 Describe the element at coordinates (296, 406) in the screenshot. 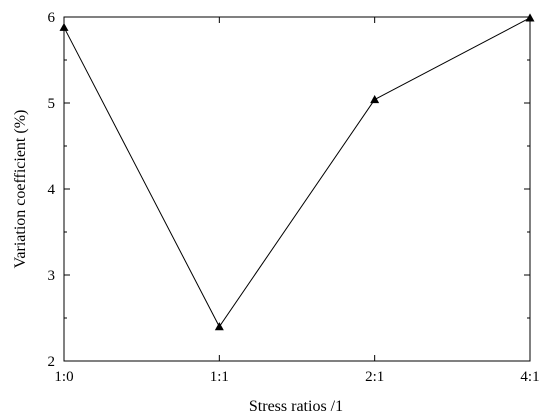

I see `x-axis-title: Stress ratios /1` at that location.